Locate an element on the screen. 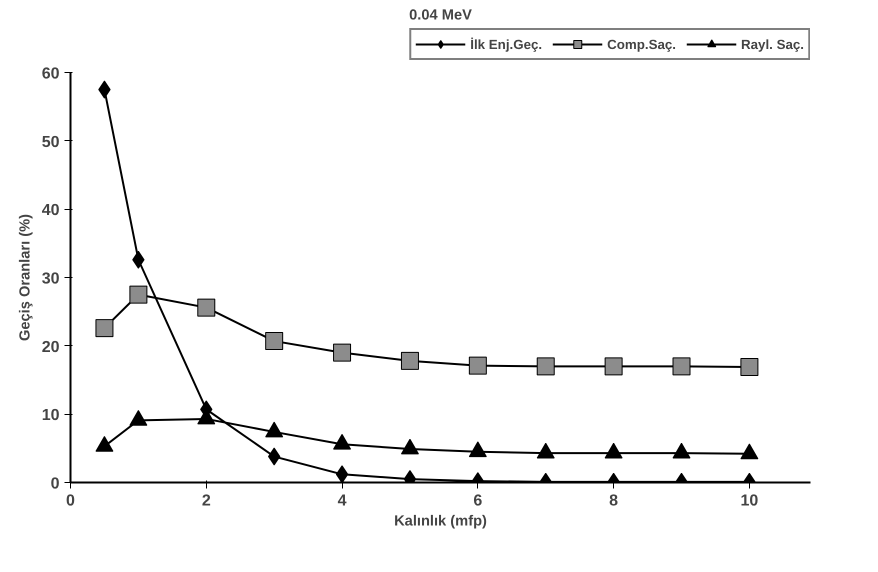 The height and width of the screenshot is (572, 878). y-tick-label: 60 is located at coordinates (51, 74).